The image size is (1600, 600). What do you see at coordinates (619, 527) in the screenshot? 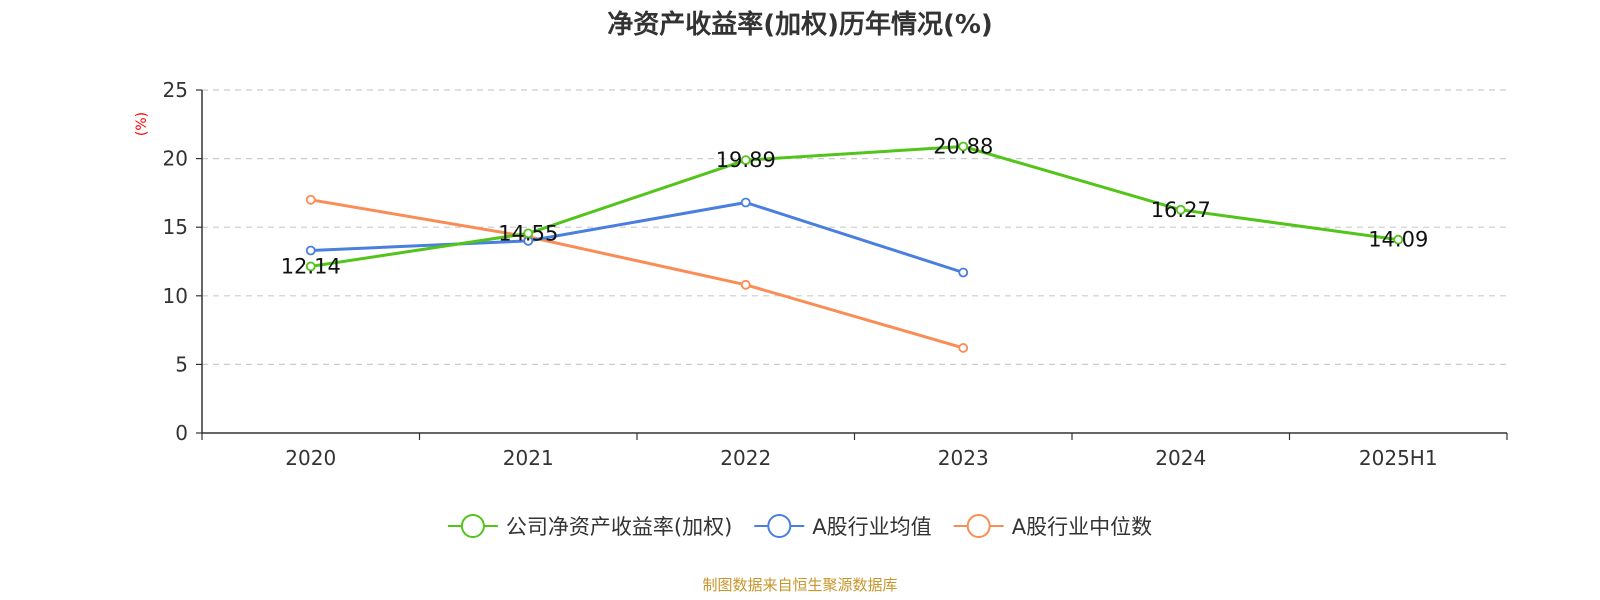
I see `legend-label: 公司净资产收益率(加权)` at bounding box center [619, 527].